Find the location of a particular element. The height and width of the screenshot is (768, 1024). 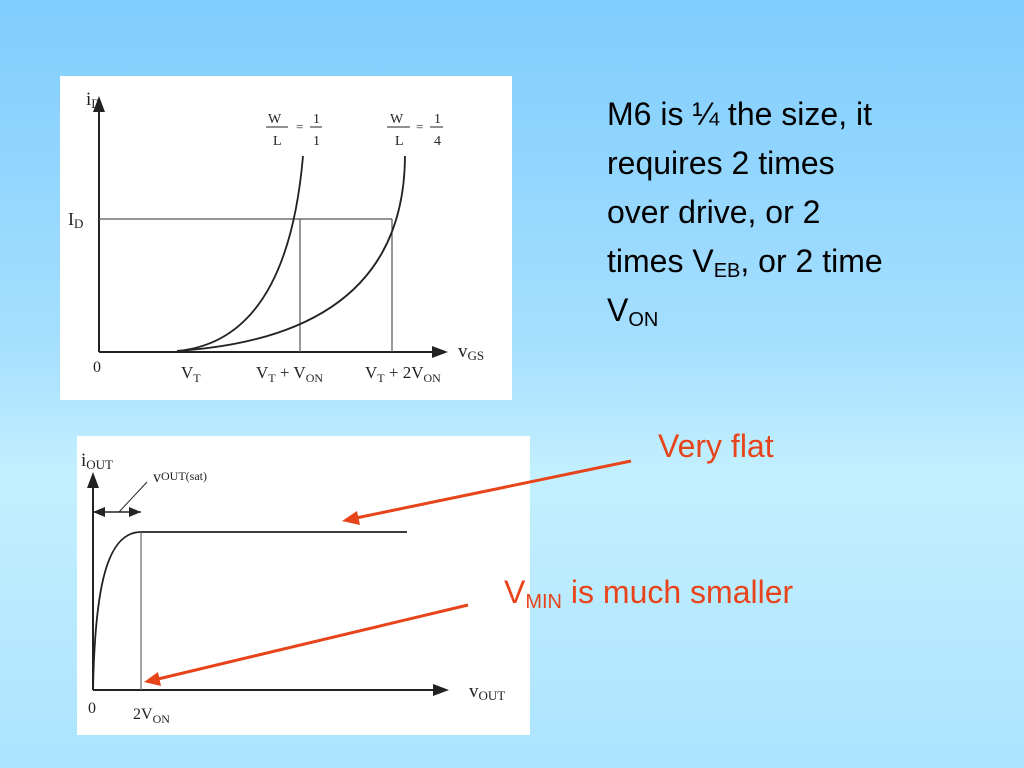

iout-curve is located at coordinates (249, 611).